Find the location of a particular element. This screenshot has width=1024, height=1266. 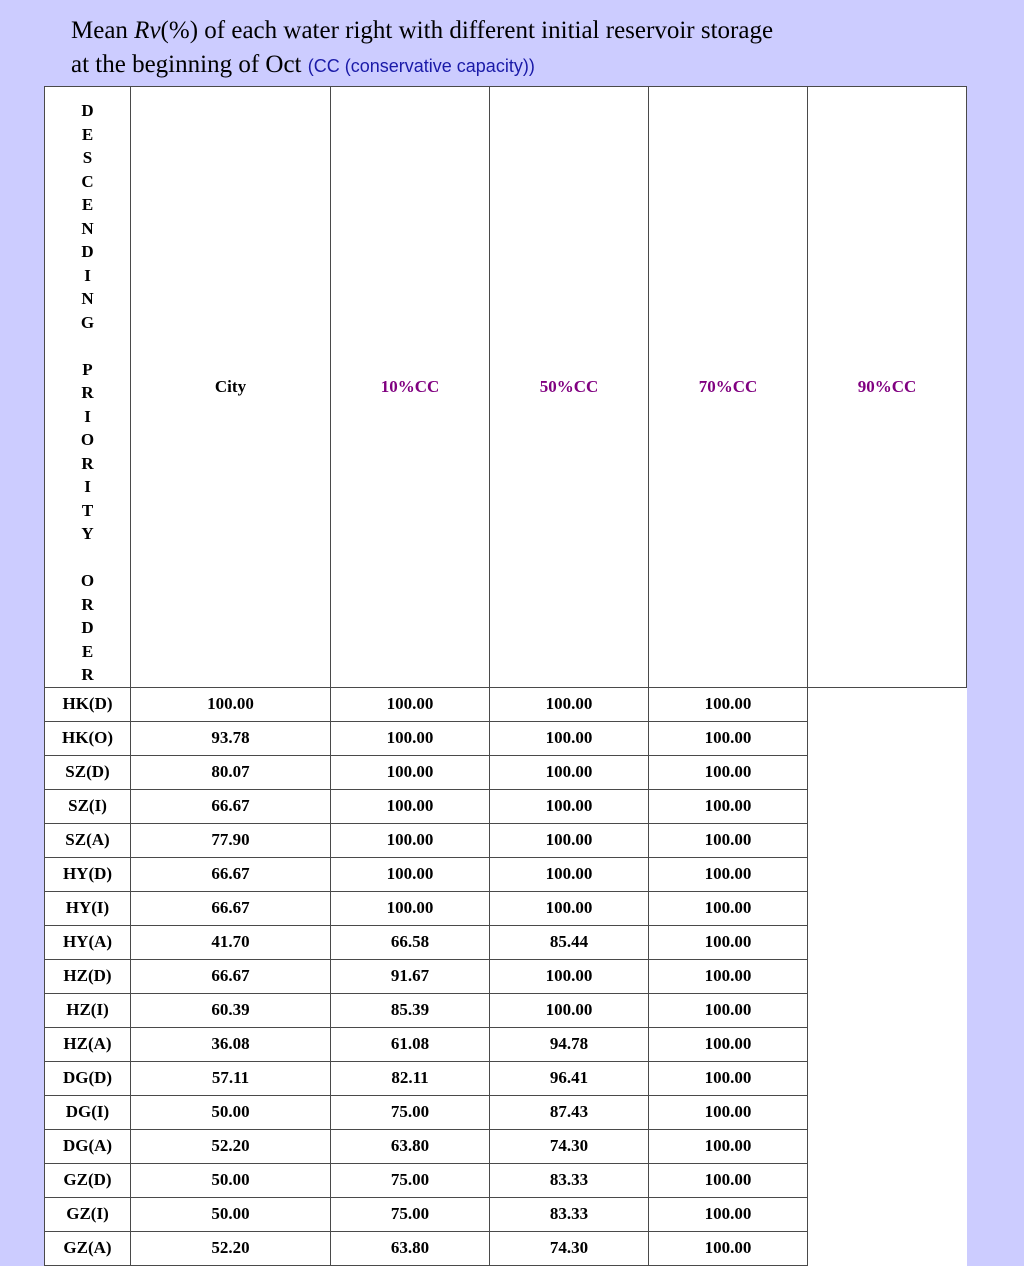

value-10cc-cell: 60.39 is located at coordinates (230, 1010).